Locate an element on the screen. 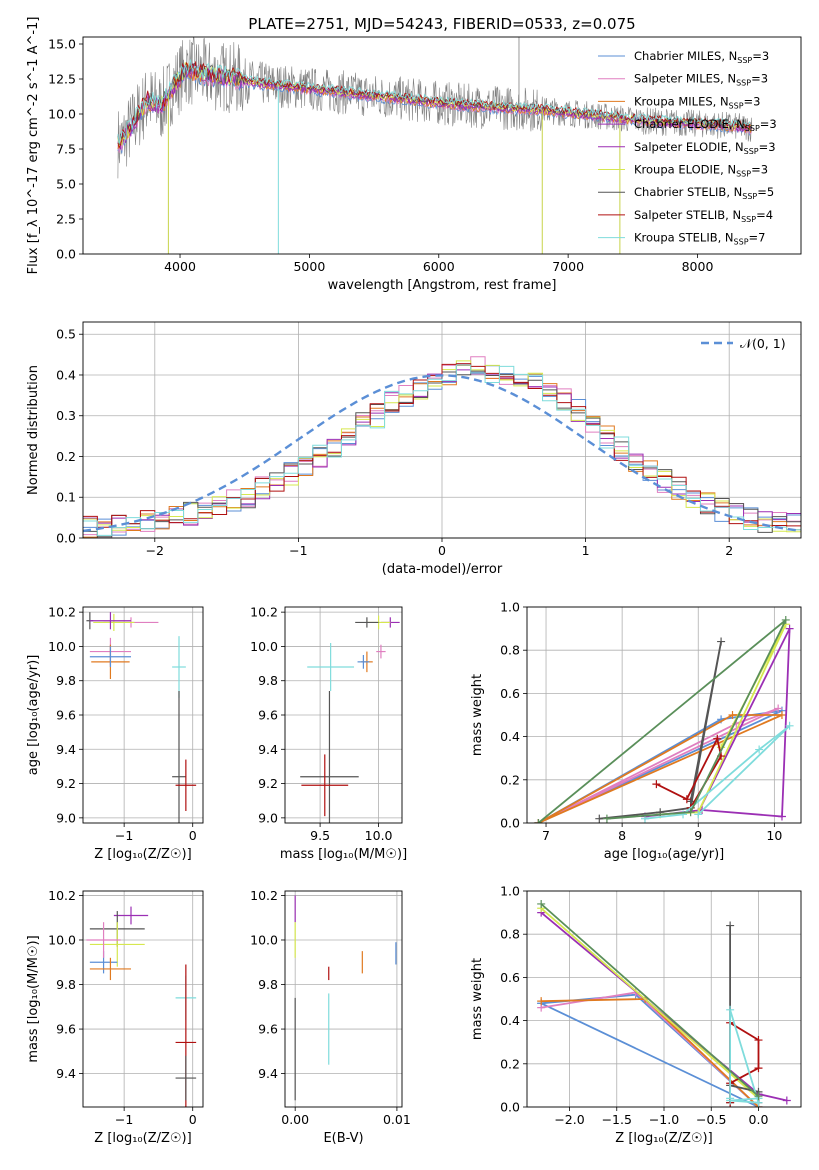  y-tick-label: 0.3 is located at coordinates (66, 415).